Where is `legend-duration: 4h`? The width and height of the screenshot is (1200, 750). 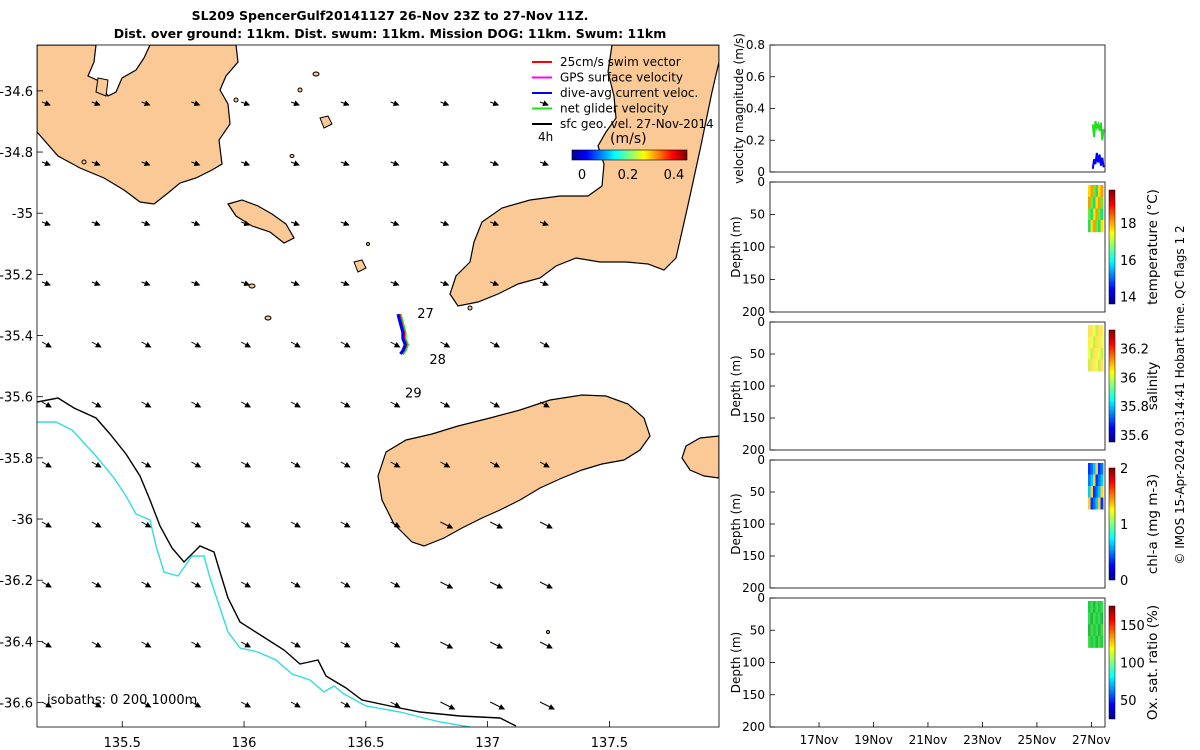 legend-duration: 4h is located at coordinates (545, 137).